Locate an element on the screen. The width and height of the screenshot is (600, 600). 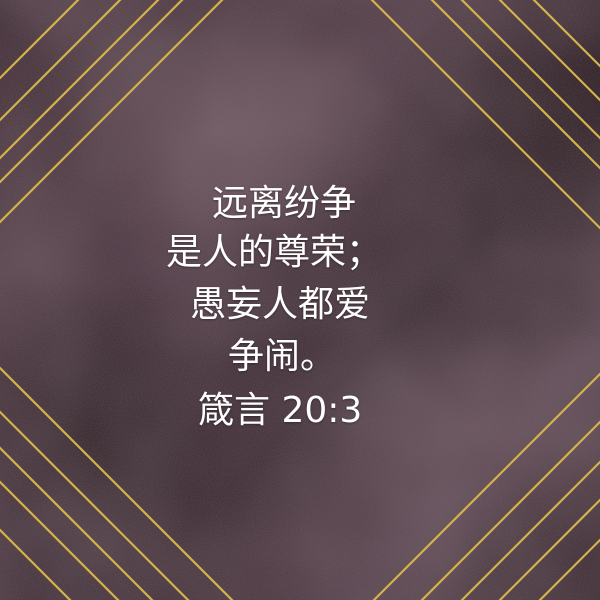
verse-line-3: 愚妄人都爱 is located at coordinates (280, 304).